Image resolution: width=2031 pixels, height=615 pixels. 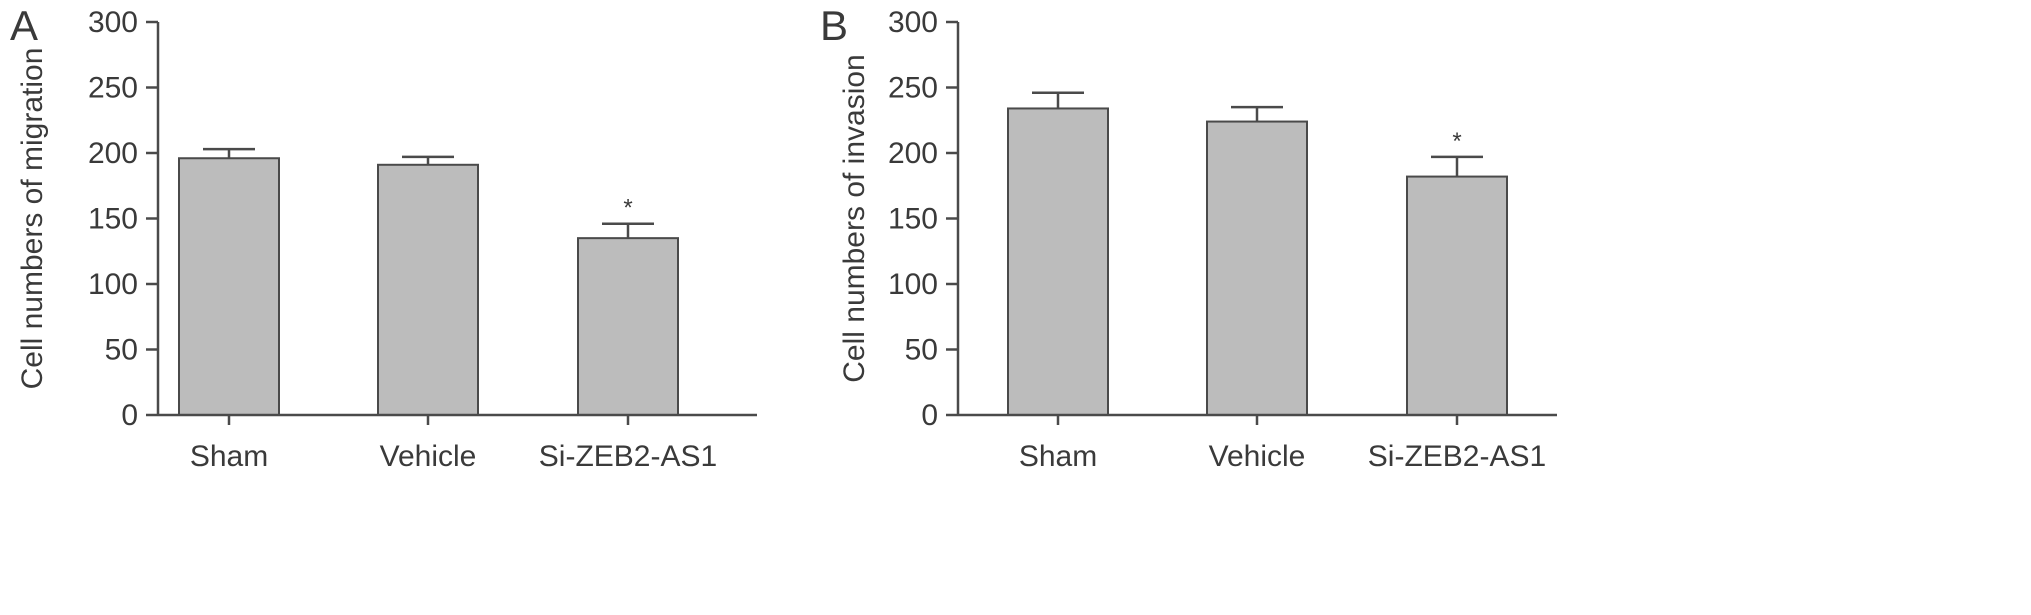 What do you see at coordinates (854, 218) in the screenshot?
I see `y-axis-title: Cell numbers of invasion` at bounding box center [854, 218].